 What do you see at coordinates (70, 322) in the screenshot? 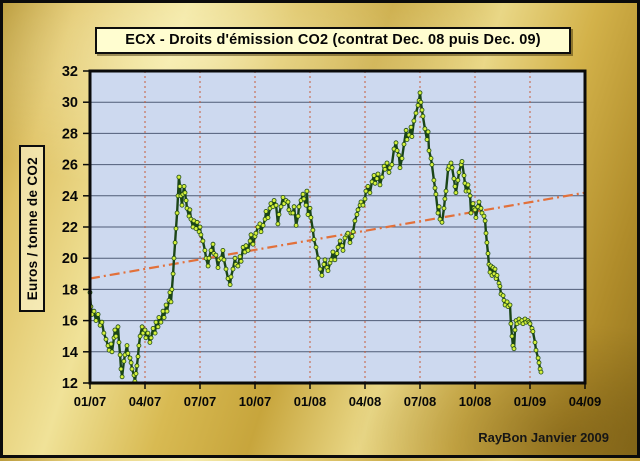
I see `y-tick-label: 16` at bounding box center [70, 322].